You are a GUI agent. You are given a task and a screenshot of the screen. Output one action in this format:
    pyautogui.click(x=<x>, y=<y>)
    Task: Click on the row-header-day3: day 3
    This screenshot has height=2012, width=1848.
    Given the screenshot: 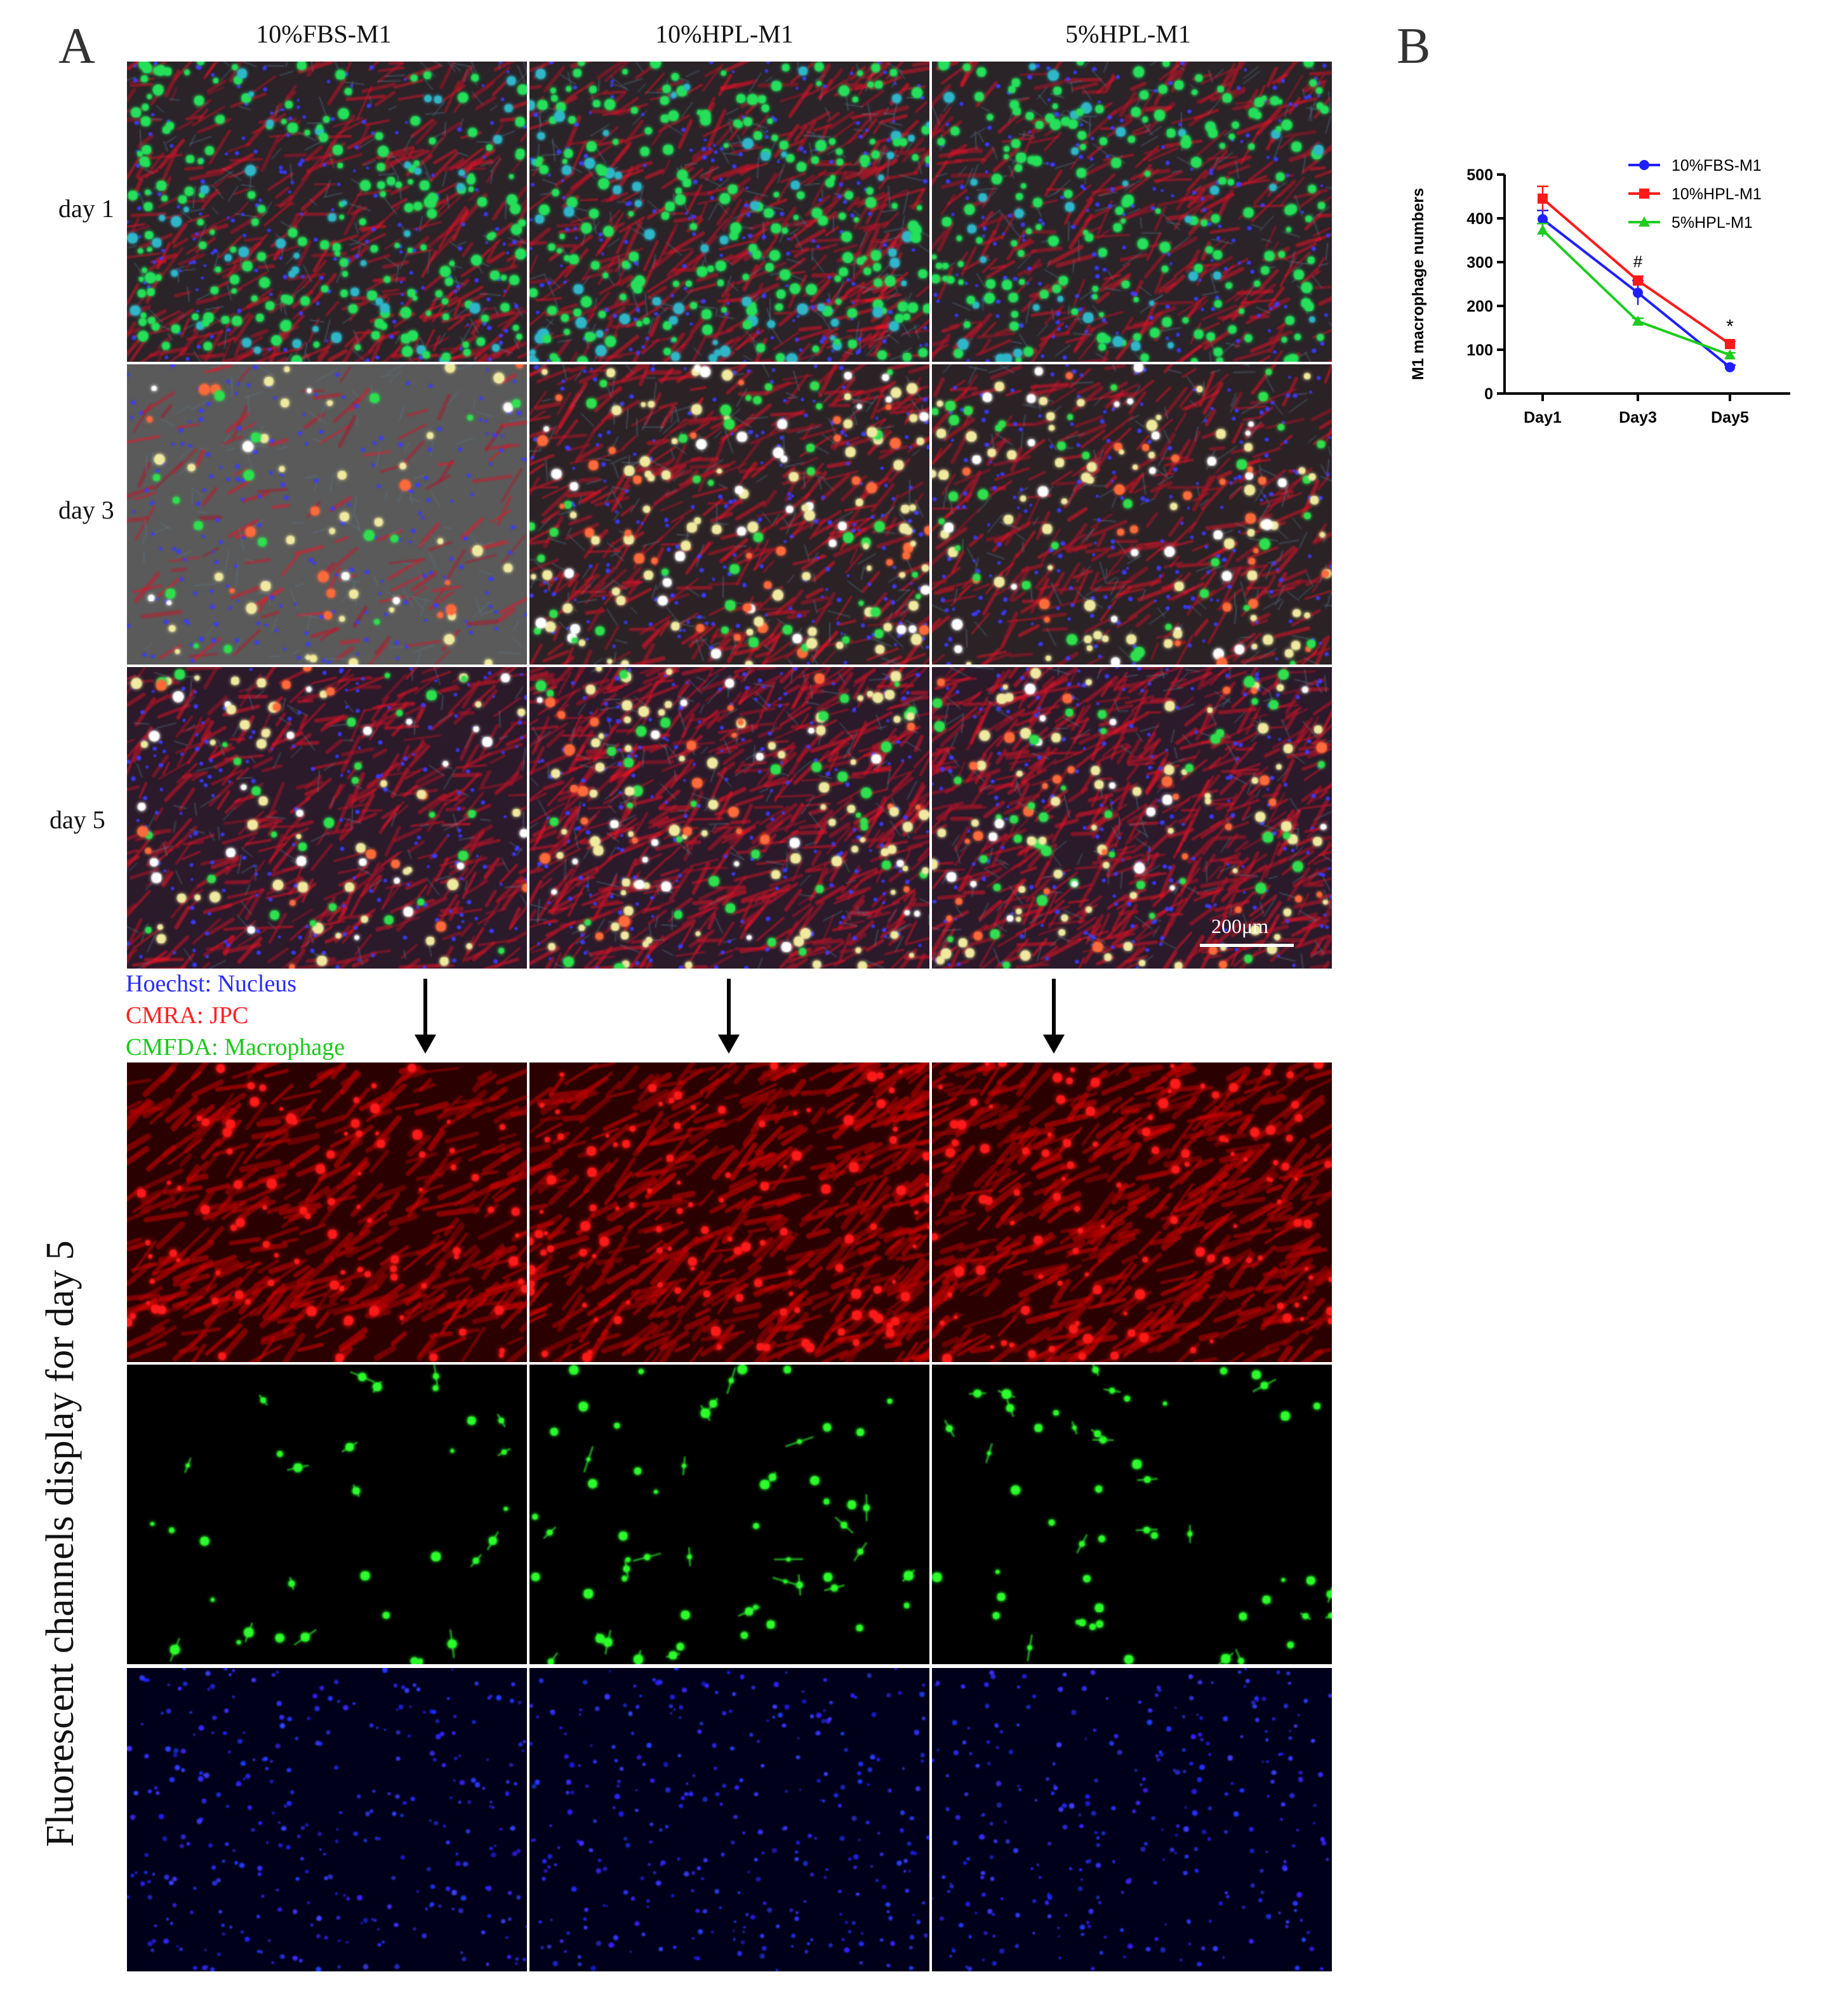 What is the action you would take?
    pyautogui.click(x=86, y=510)
    